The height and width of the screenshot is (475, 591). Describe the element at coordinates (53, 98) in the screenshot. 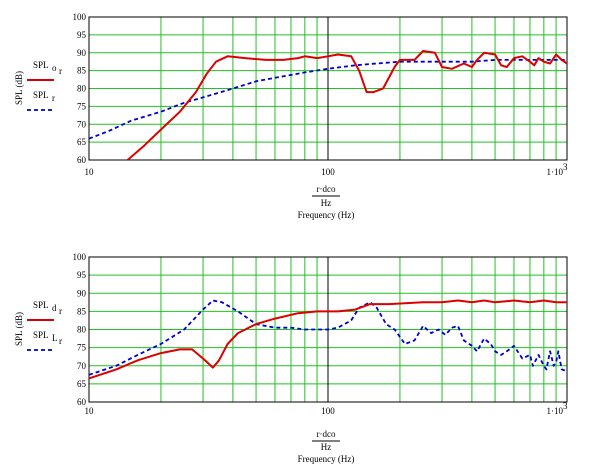

I see `legend-subscript: r` at that location.